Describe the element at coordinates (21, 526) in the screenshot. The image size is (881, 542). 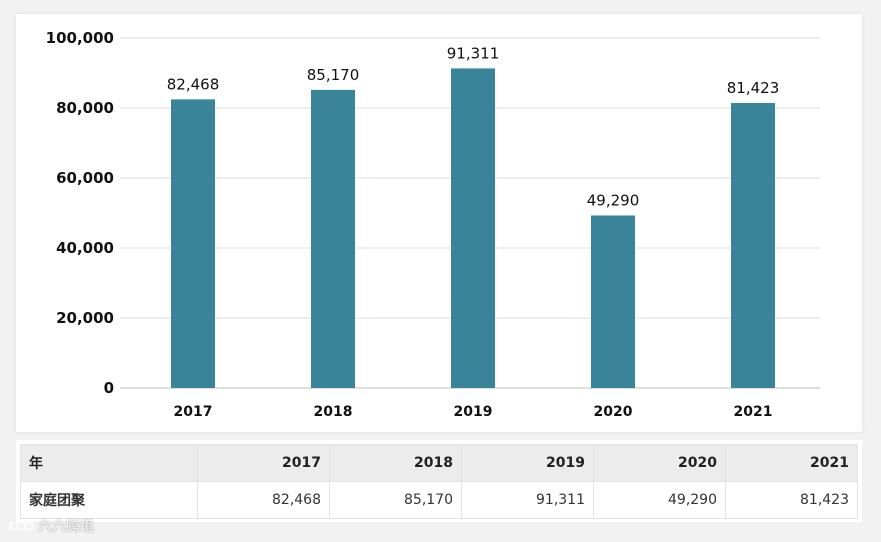
I see `watermark-logo-icon` at that location.